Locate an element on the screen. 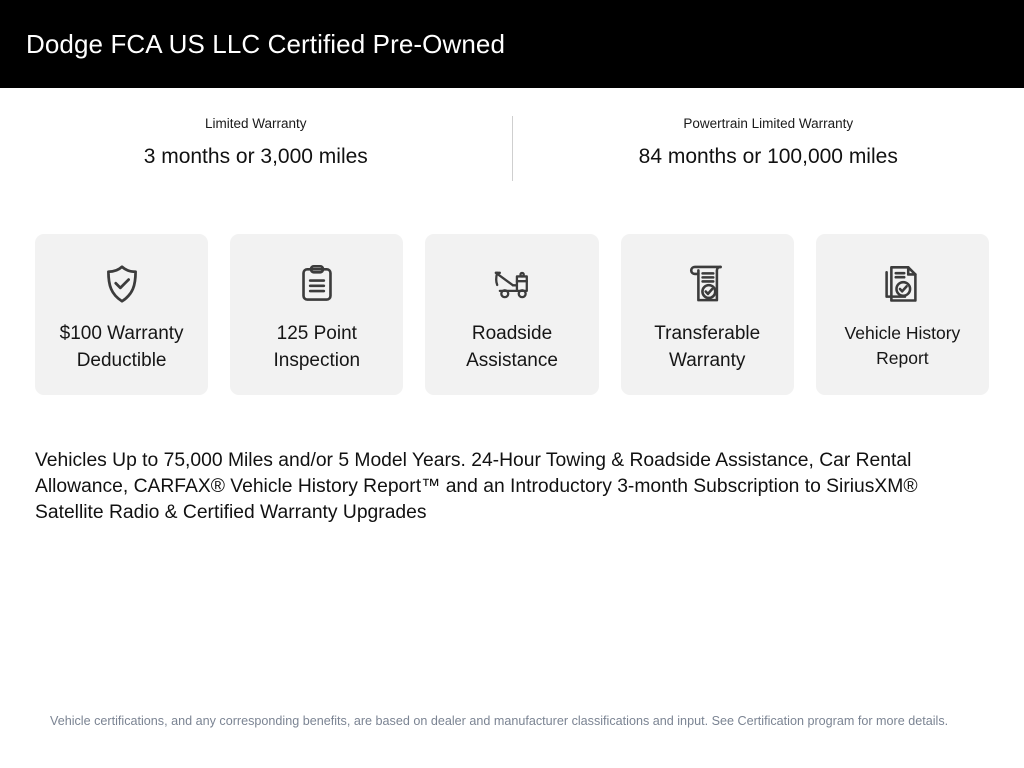 The width and height of the screenshot is (1024, 768). feature-card-label: $100 Warranty Deductible is located at coordinates (121, 347).